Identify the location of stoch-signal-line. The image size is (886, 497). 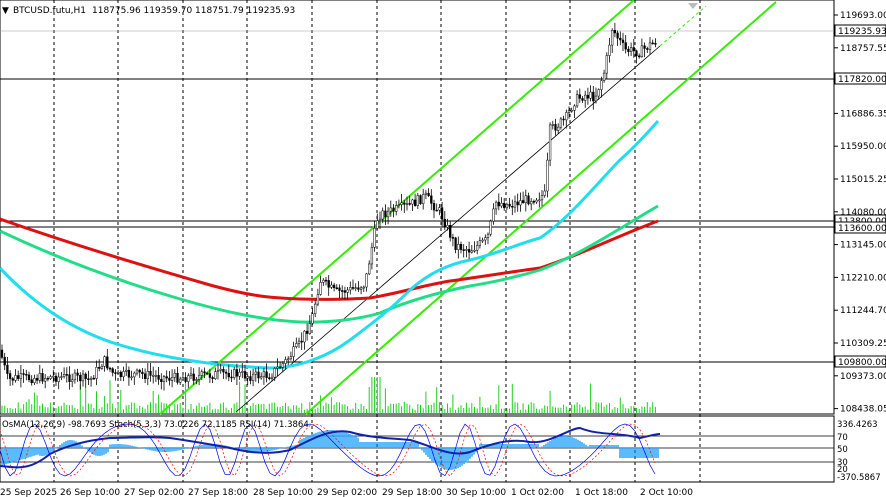
(328, 450).